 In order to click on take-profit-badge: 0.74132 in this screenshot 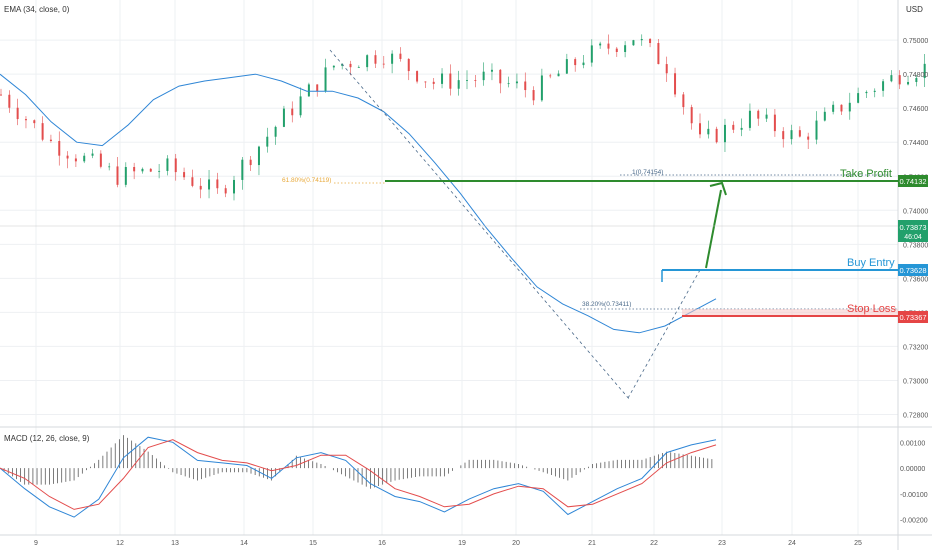, I will do `click(913, 181)`.